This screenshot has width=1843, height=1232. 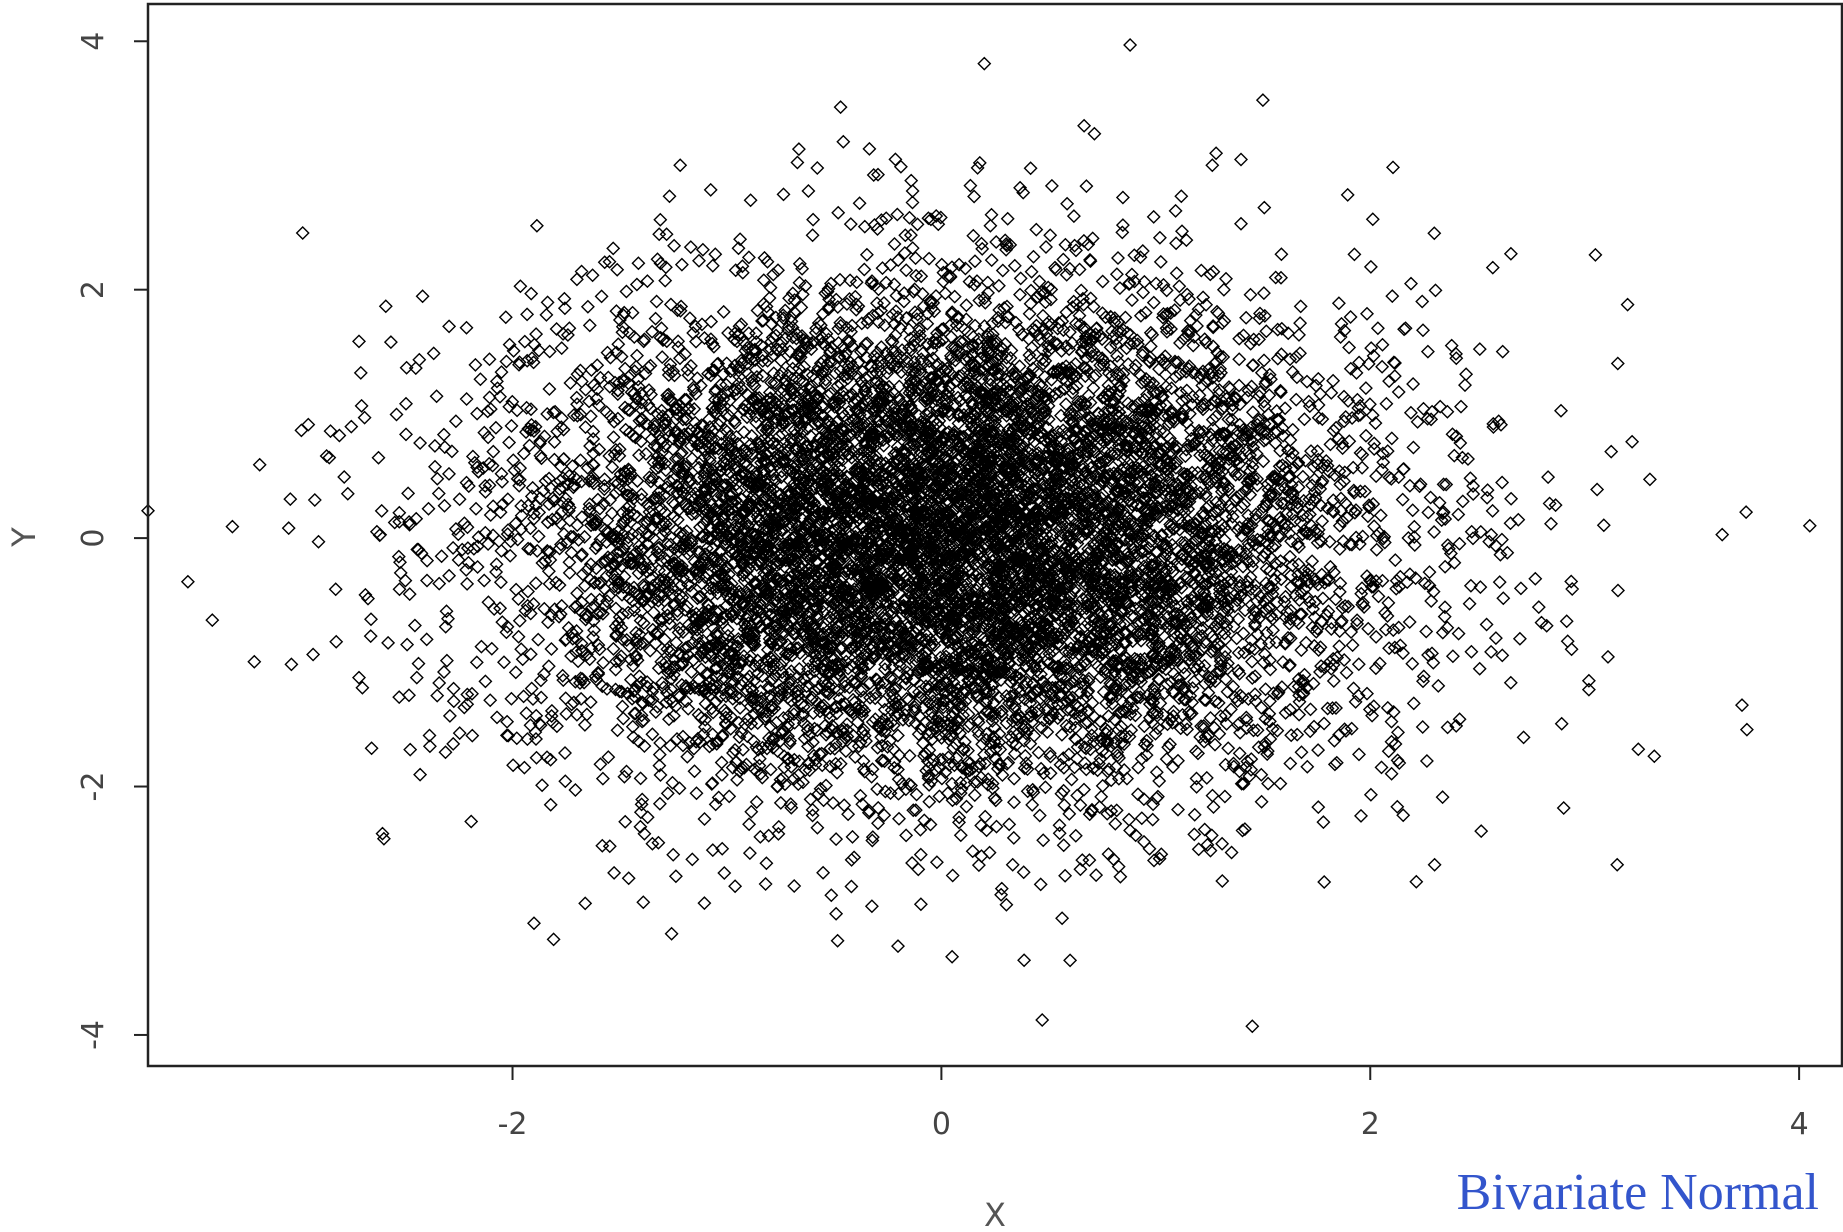 What do you see at coordinates (1799, 1124) in the screenshot?
I see `x-tick-label: 4` at bounding box center [1799, 1124].